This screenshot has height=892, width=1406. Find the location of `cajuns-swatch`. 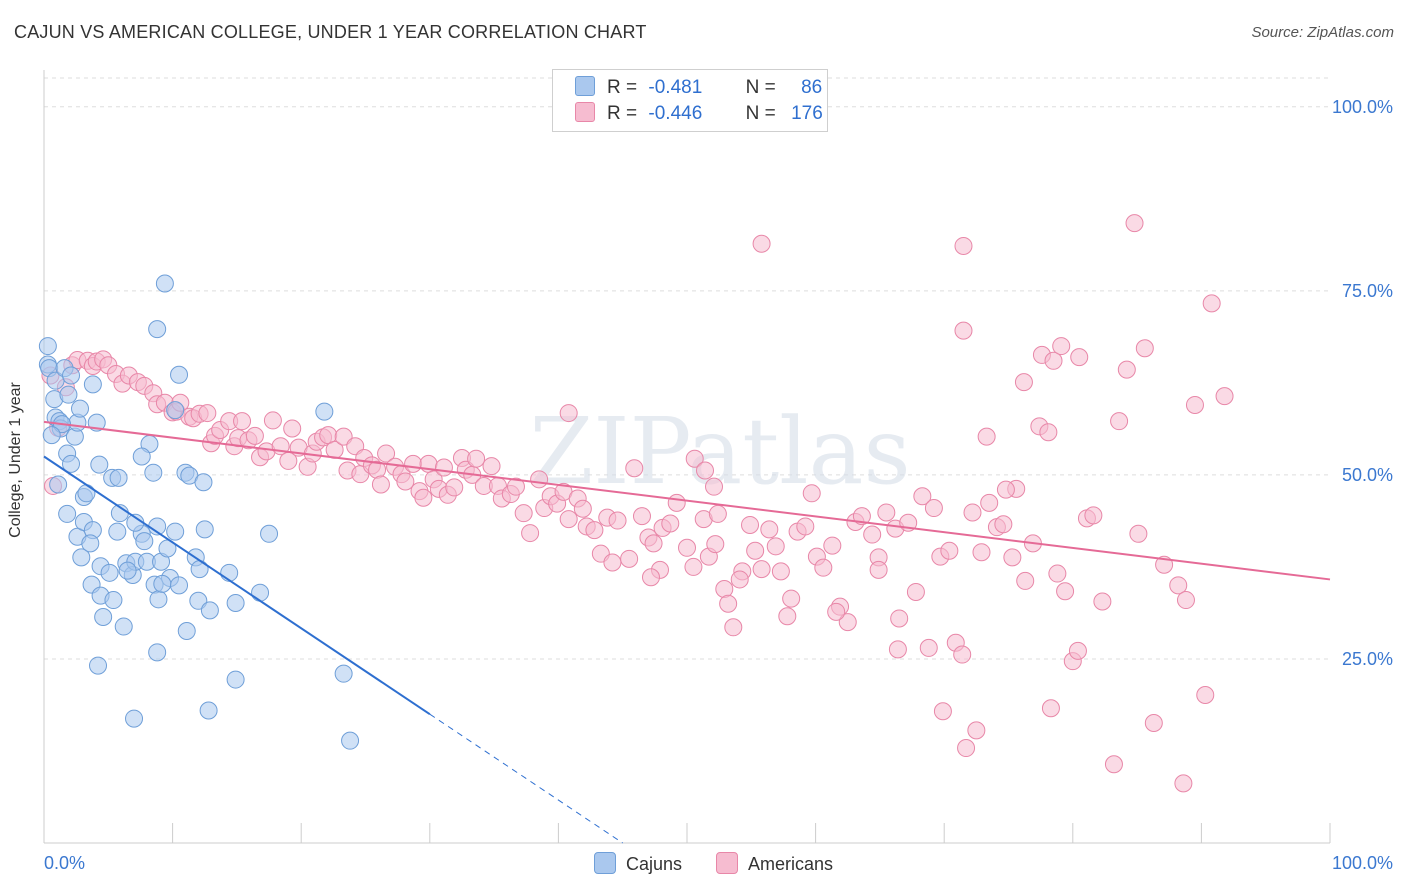

cajuns-swatch is located at coordinates (585, 86).